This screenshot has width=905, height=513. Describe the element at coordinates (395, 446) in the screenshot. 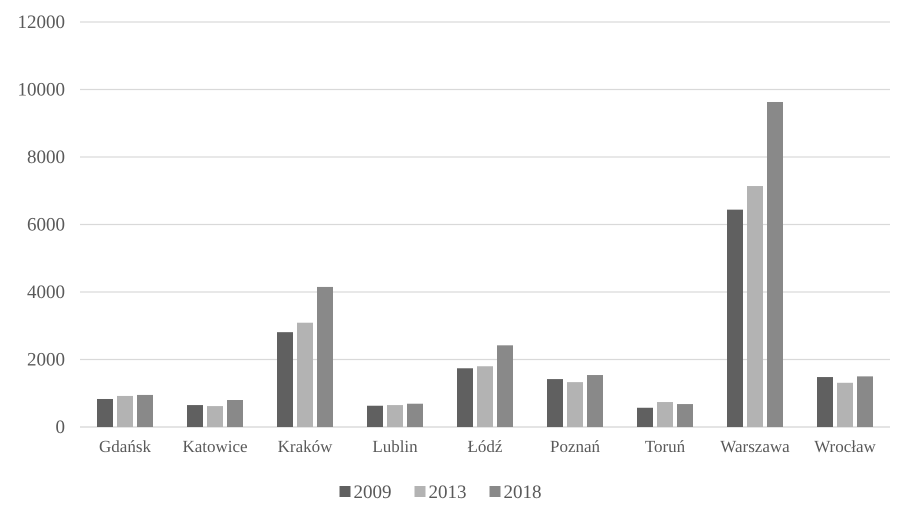

I see `x-tick-label: Lublin` at that location.